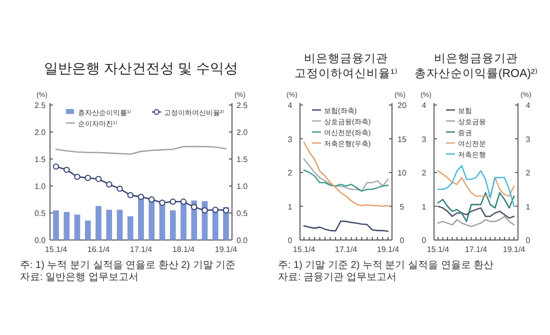  I want to click on y2-tick-label: 10, so click(402, 173).